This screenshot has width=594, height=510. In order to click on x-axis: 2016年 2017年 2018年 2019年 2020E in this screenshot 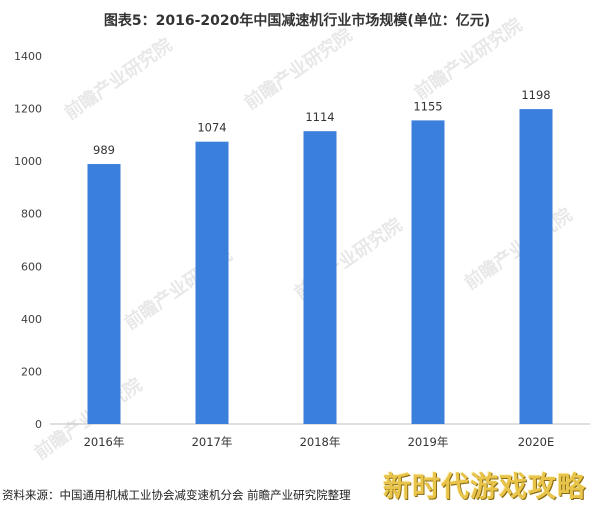, I will do `click(319, 442)`.